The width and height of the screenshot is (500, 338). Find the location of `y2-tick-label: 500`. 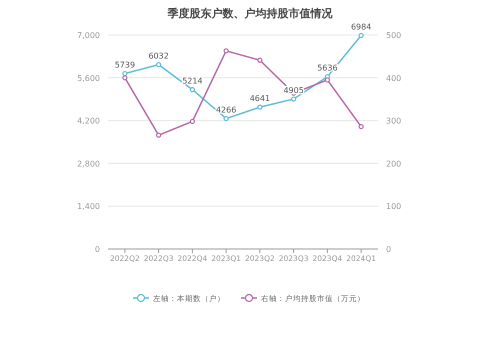

y2-tick-label: 500 is located at coordinates (394, 35).